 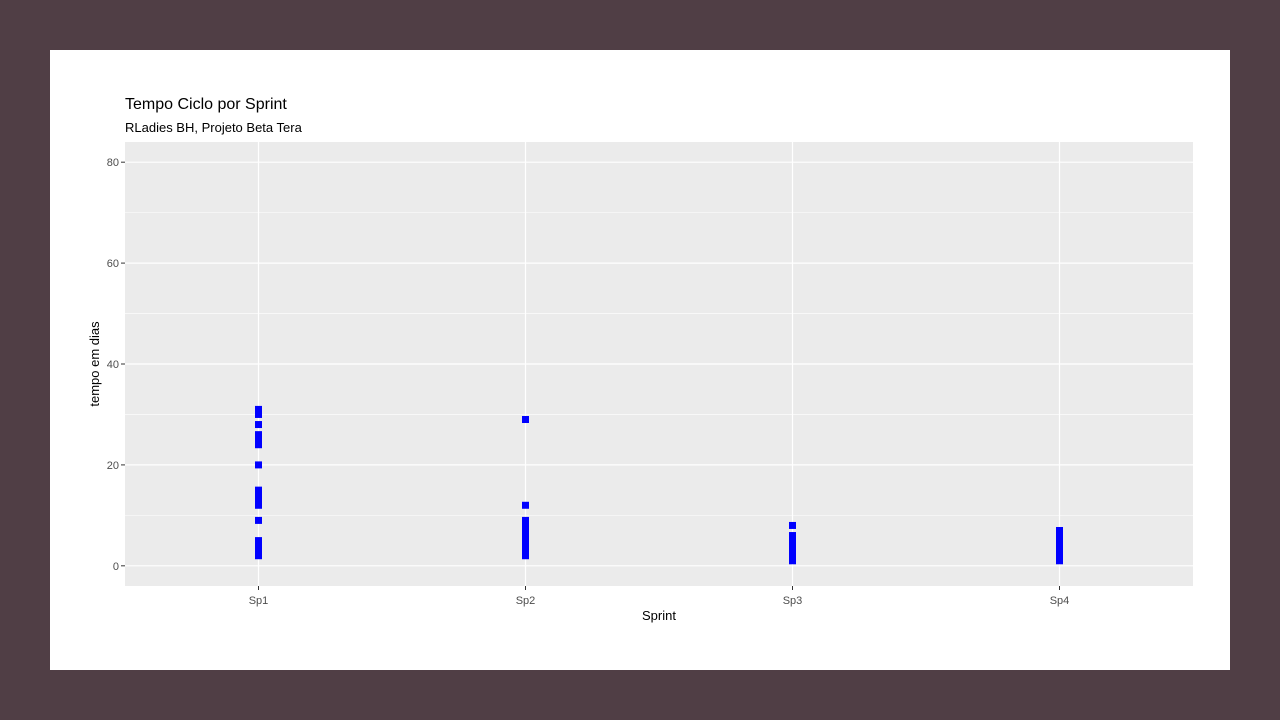 What do you see at coordinates (259, 601) in the screenshot?
I see `x-tick-label: Sp1` at bounding box center [259, 601].